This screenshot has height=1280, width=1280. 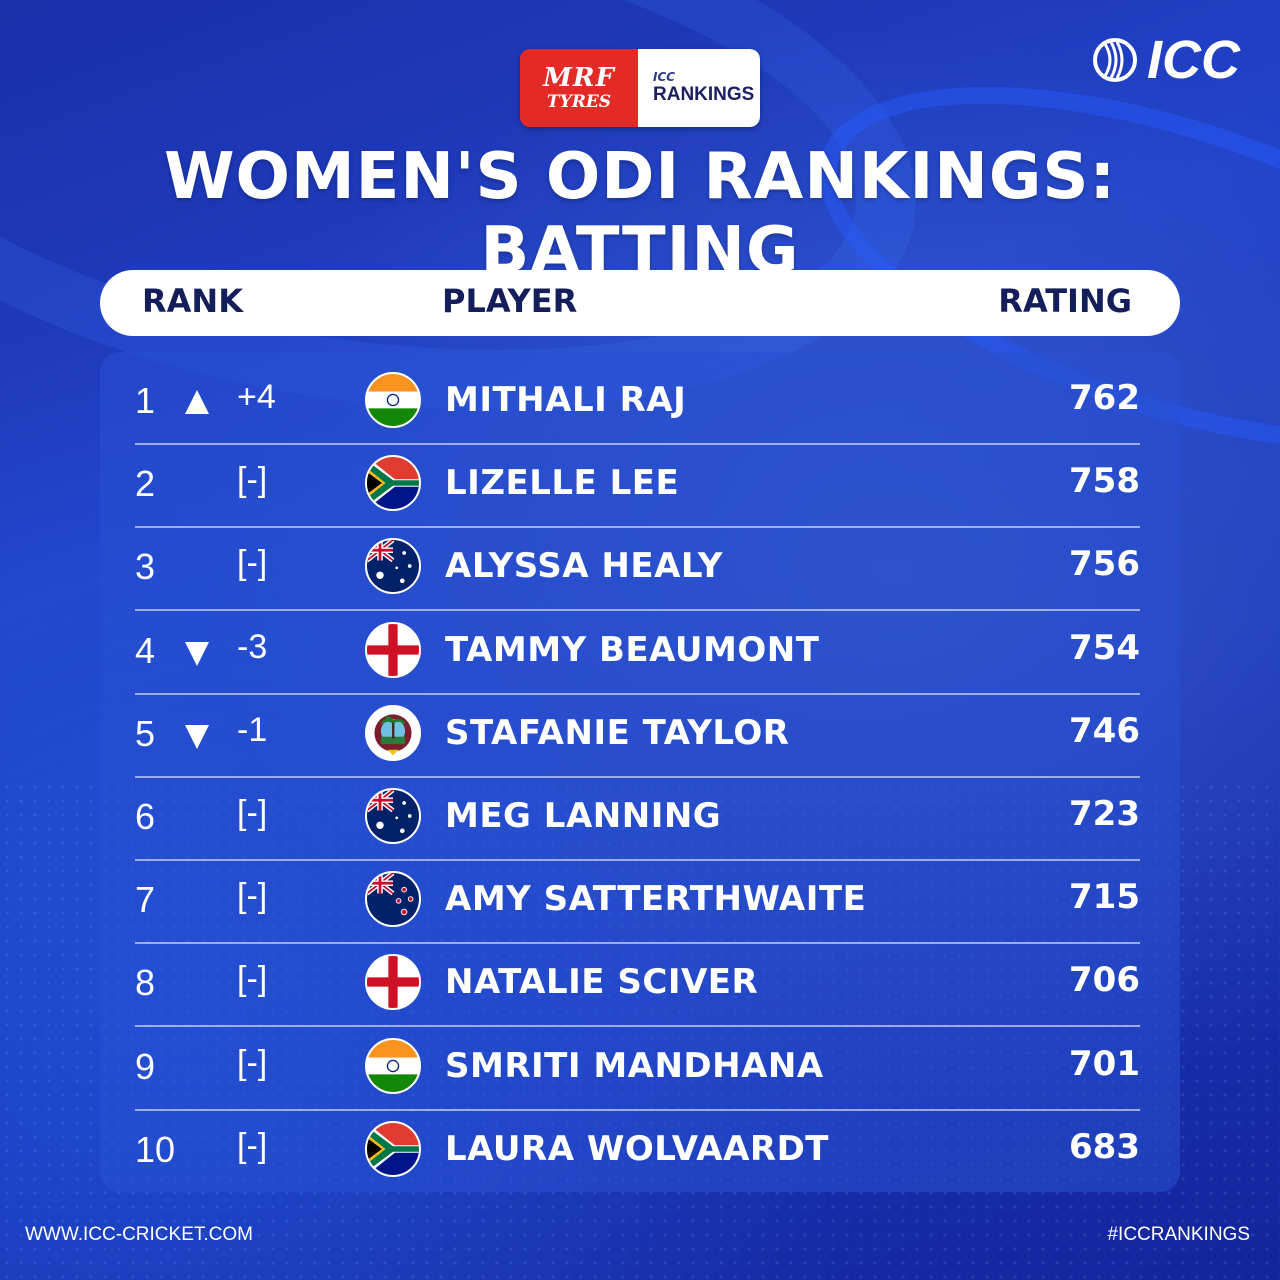 I want to click on player-name: SMRITI MANDHANA, so click(x=634, y=1065).